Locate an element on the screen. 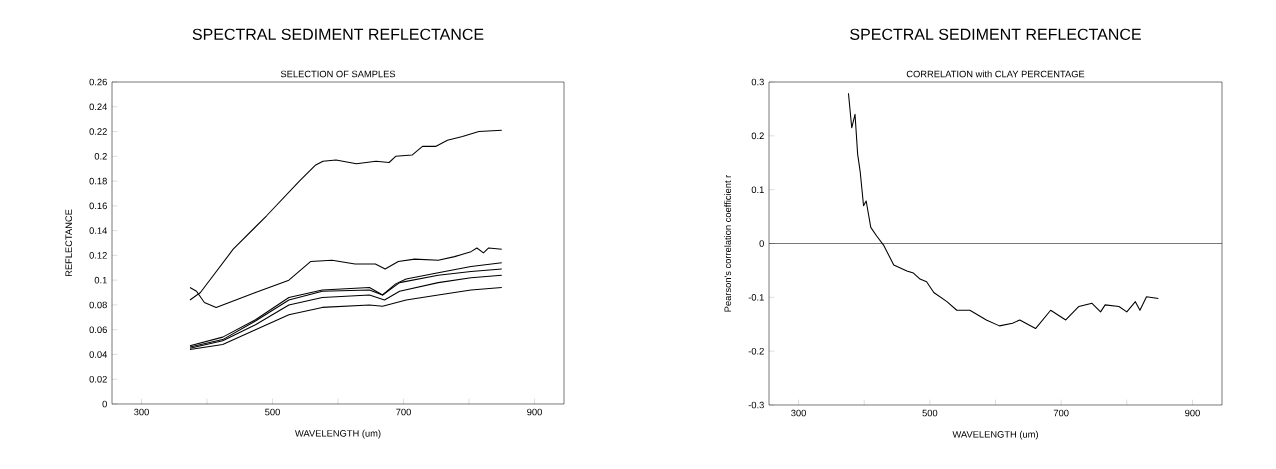 Image resolution: width=1276 pixels, height=469 pixels. y-tick-label: -0.3 is located at coordinates (756, 405).